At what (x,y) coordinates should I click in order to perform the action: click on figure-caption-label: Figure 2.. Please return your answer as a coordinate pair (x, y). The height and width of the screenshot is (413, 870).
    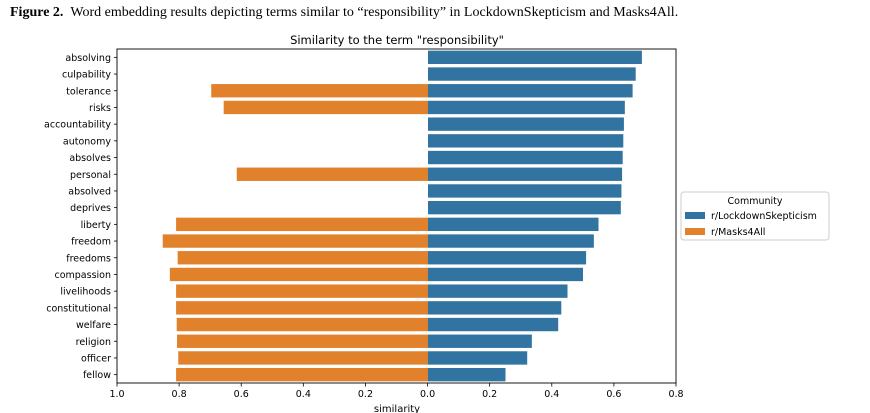
    Looking at the image, I should click on (37, 12).